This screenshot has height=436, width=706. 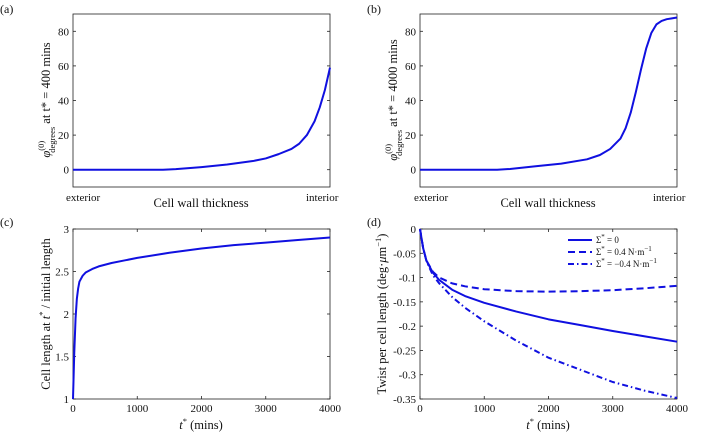 What do you see at coordinates (411, 32) in the screenshot?
I see `panel-b-y-tick-label: 80` at bounding box center [411, 32].